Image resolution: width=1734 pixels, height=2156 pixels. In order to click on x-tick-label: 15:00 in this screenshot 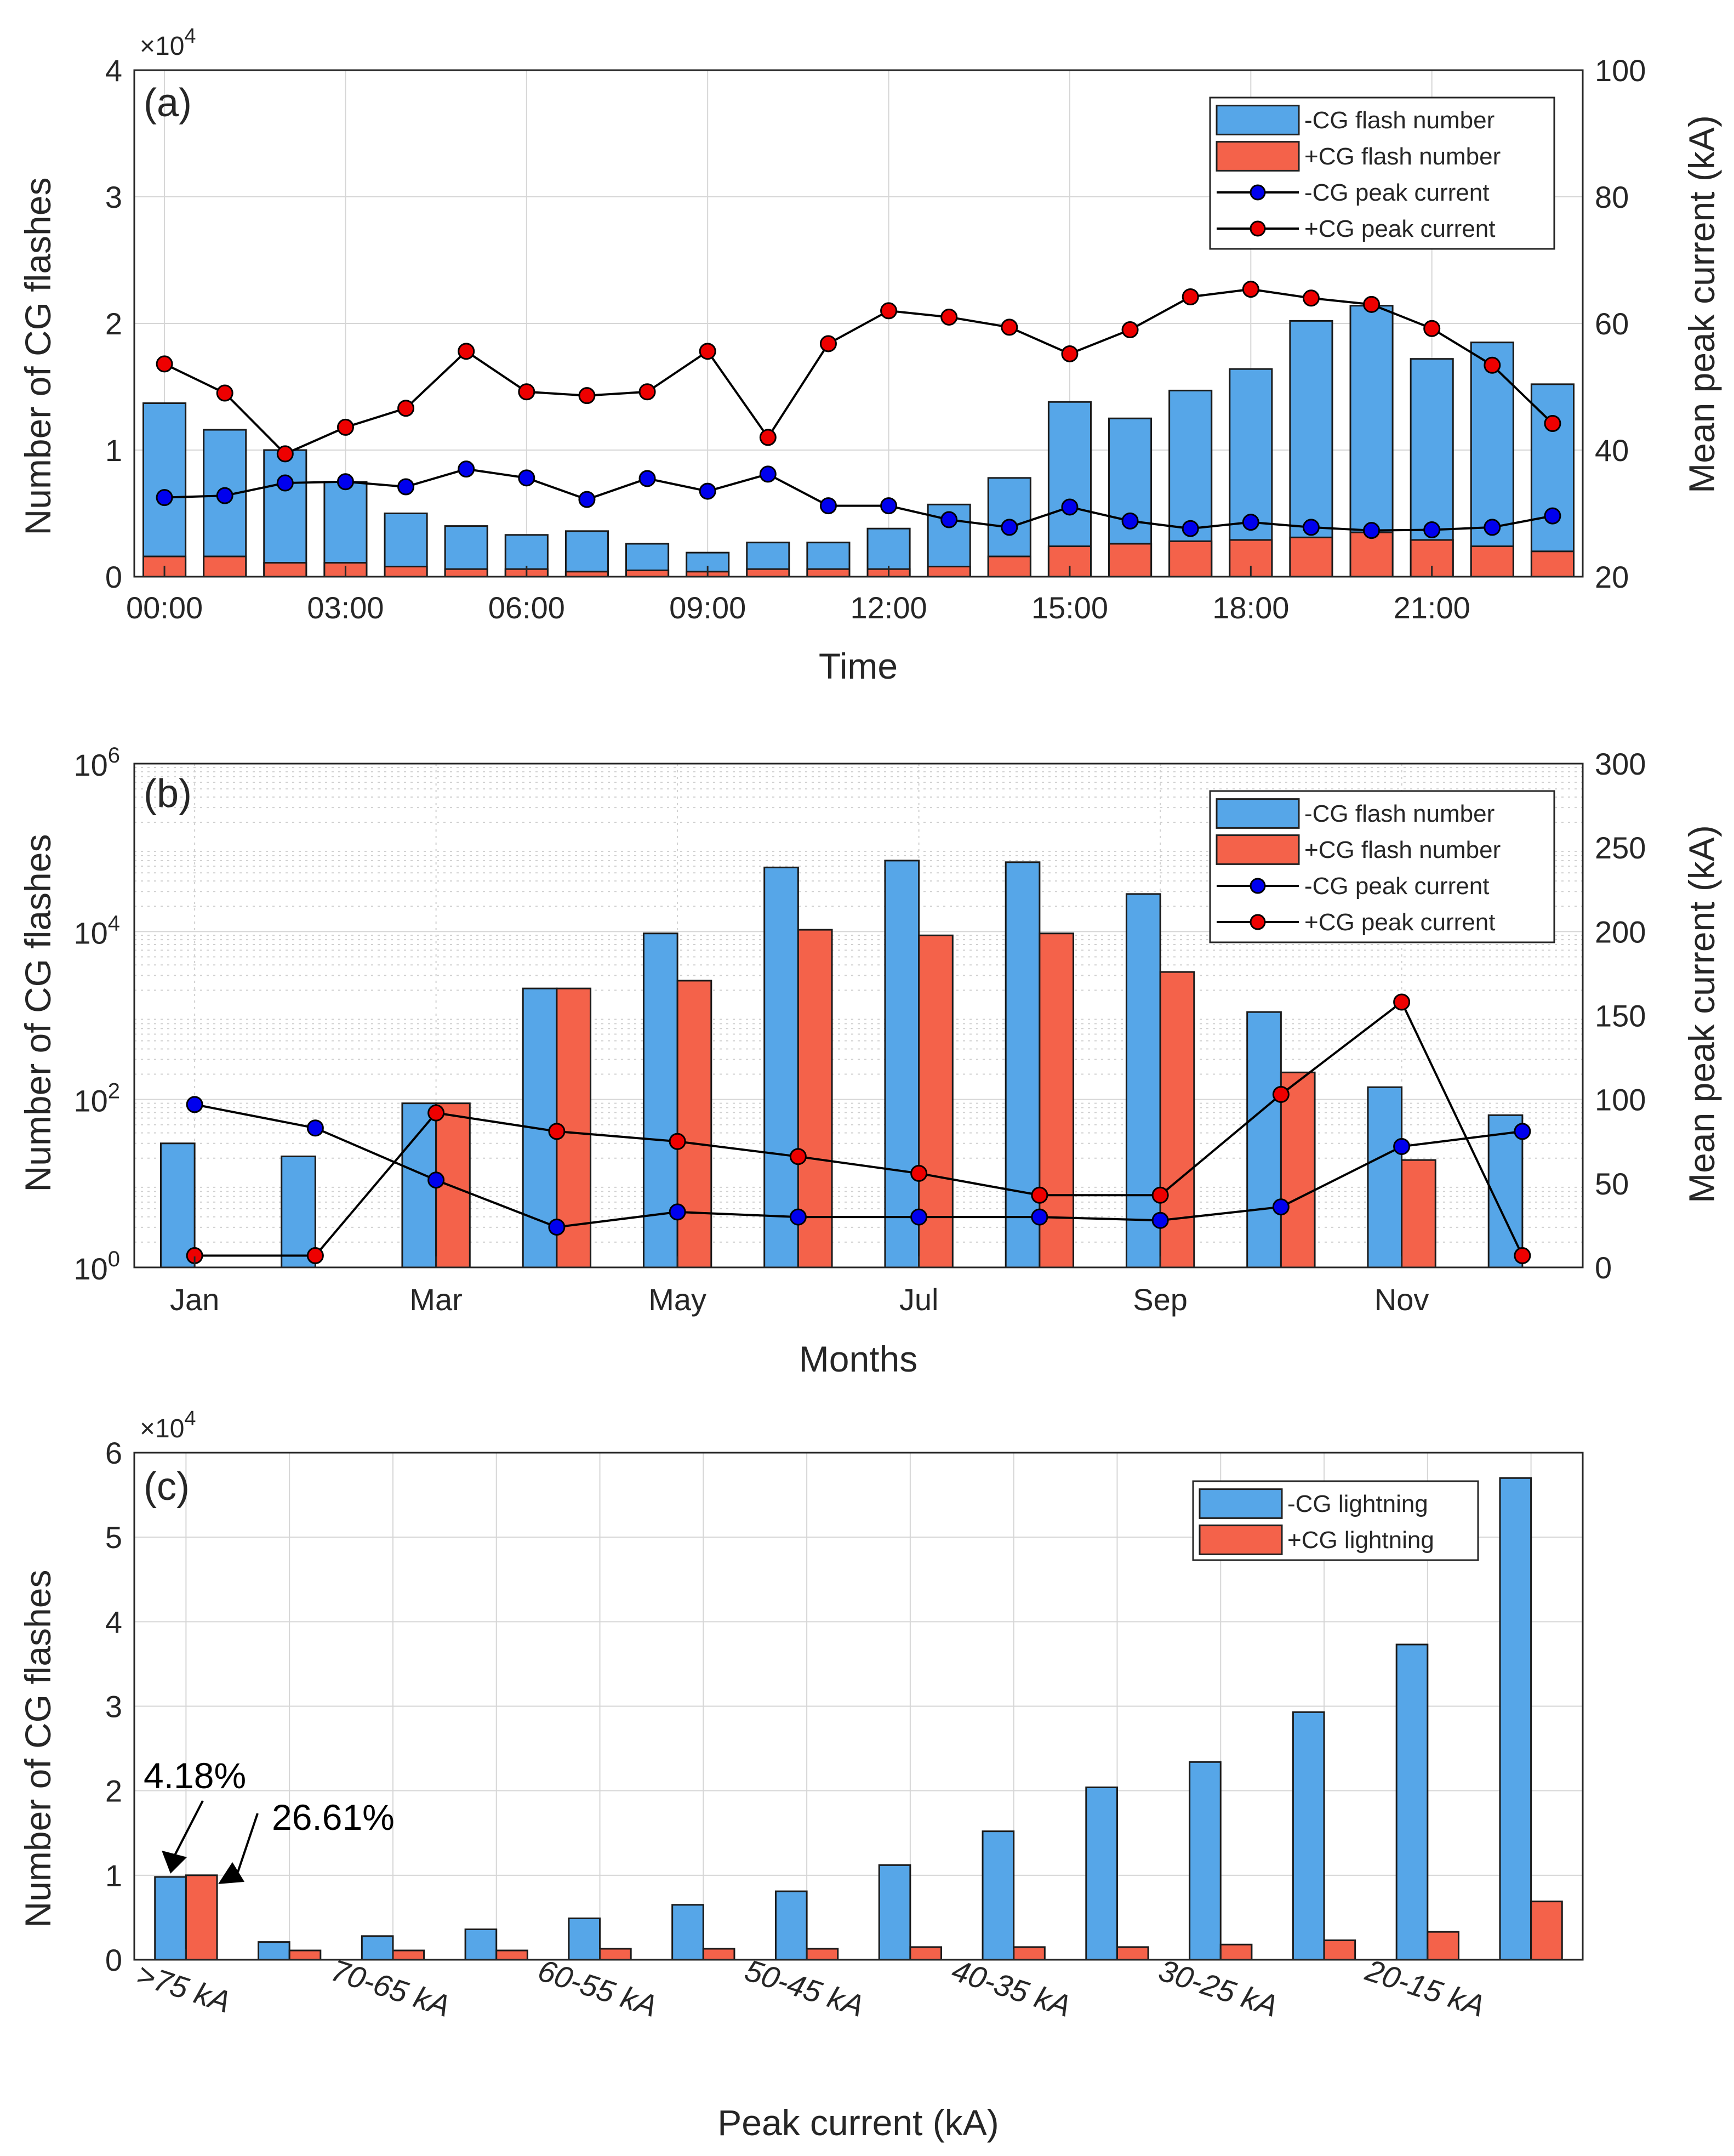, I will do `click(1069, 607)`.